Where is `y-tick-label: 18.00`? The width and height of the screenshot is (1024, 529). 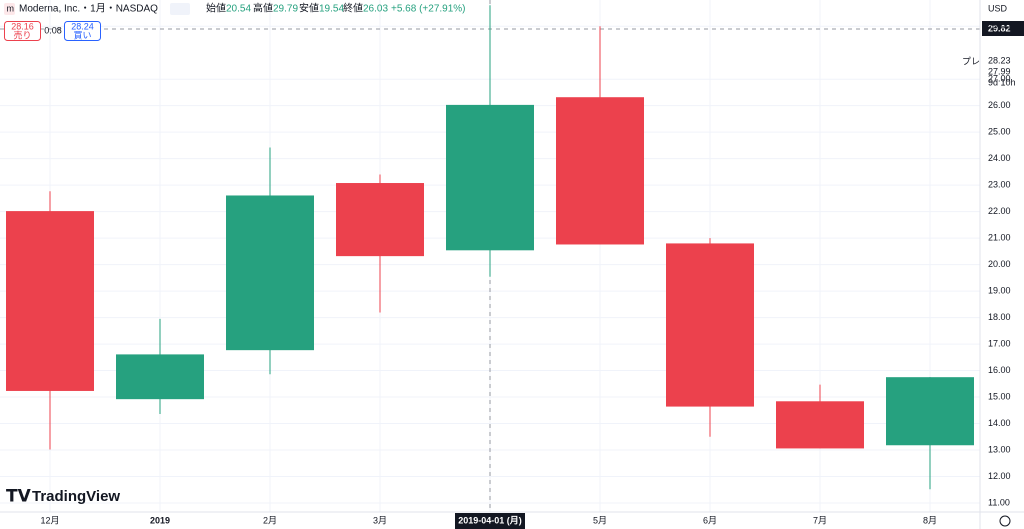 y-tick-label: 18.00 is located at coordinates (999, 317).